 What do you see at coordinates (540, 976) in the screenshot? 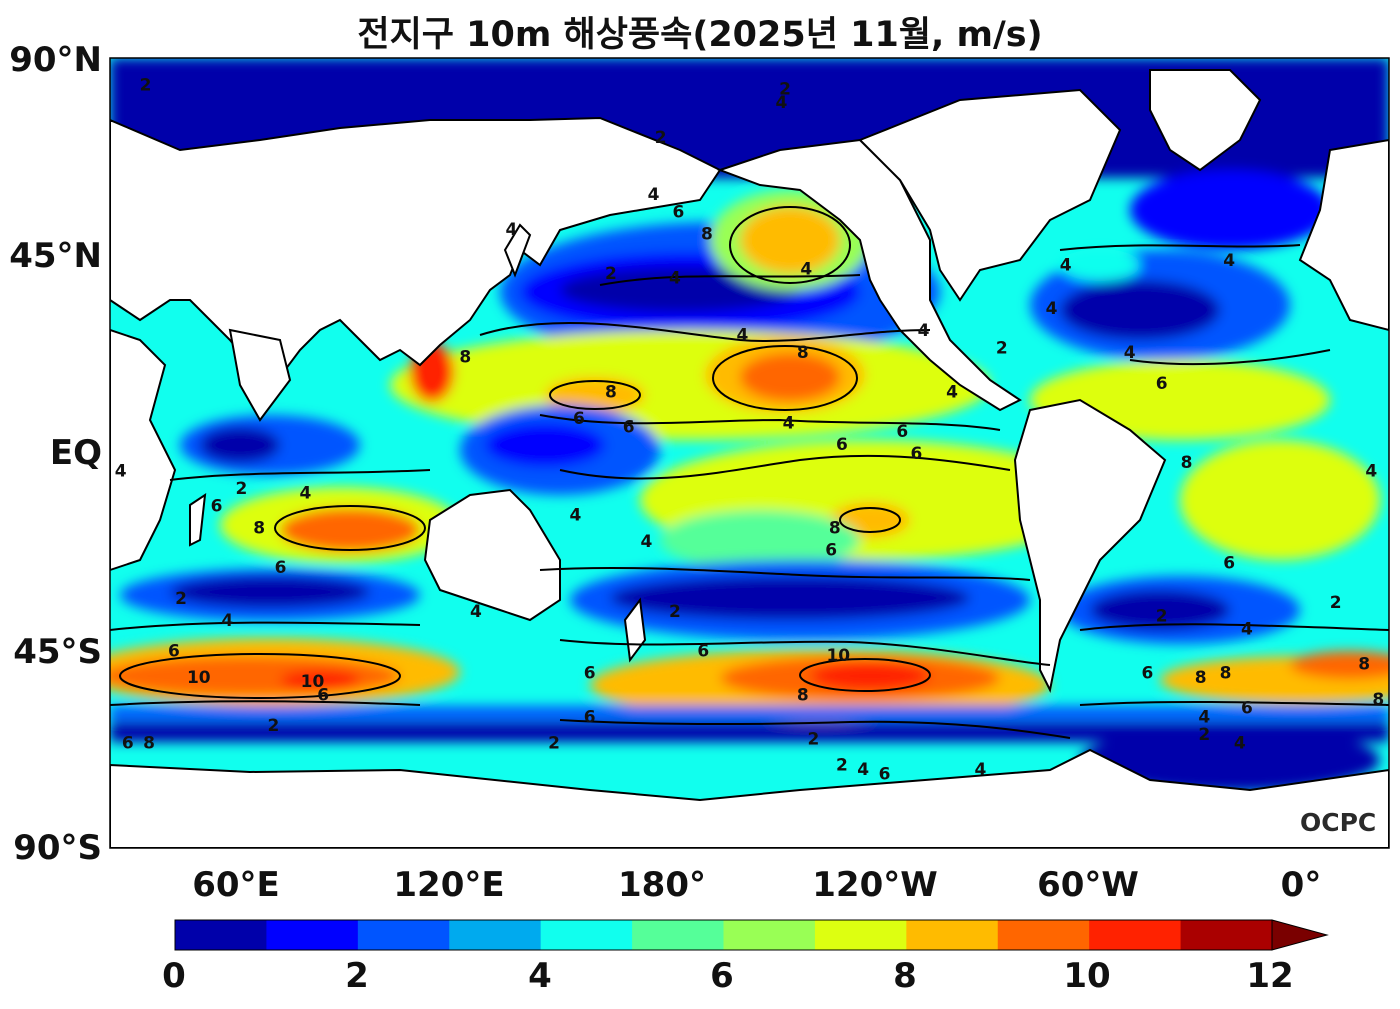
I see `colorbar-tick-4: 4` at bounding box center [540, 976].